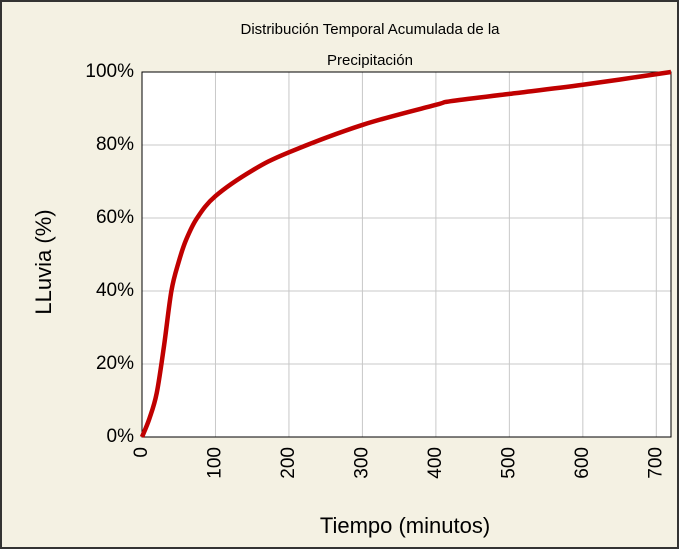 Image resolution: width=679 pixels, height=549 pixels. Describe the element at coordinates (214, 463) in the screenshot. I see `x-tick-label: 100` at that location.